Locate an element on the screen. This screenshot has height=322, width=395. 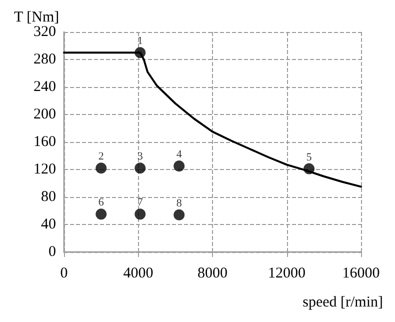
x-tick-label: 4000 is located at coordinates (138, 274).